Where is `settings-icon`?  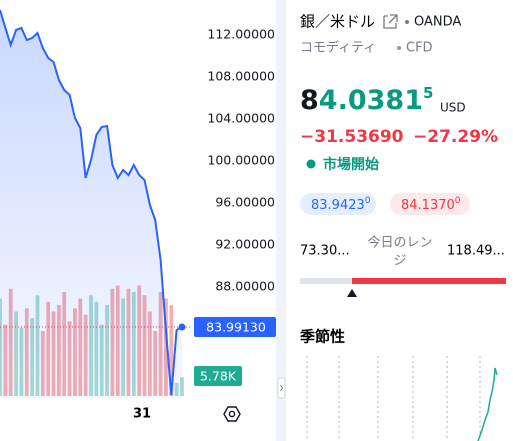 settings-icon is located at coordinates (232, 414).